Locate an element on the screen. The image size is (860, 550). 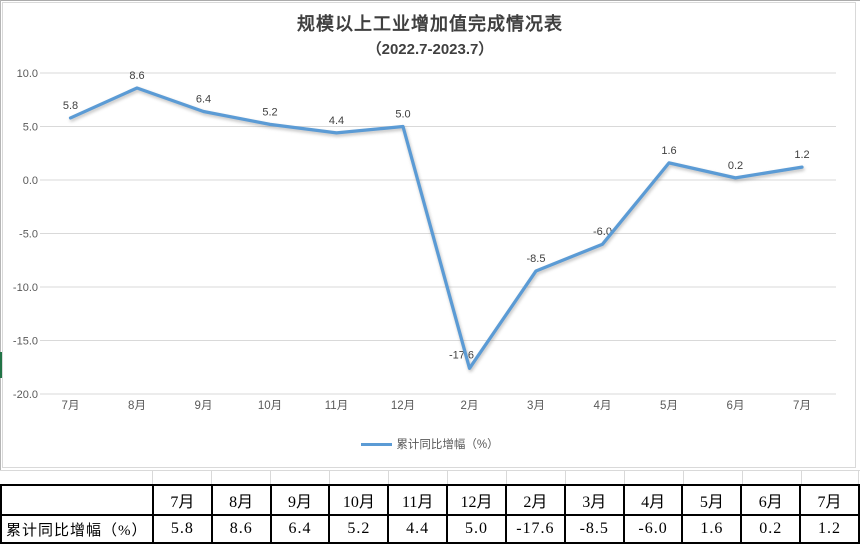
table-month-header: 4月 is located at coordinates (653, 500).